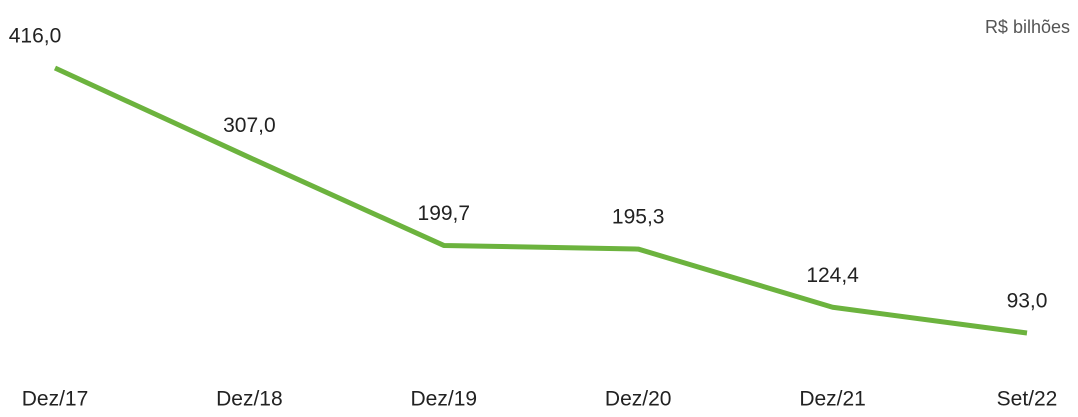  Describe the element at coordinates (444, 399) in the screenshot. I see `x-tick-label: Dez/19` at that location.